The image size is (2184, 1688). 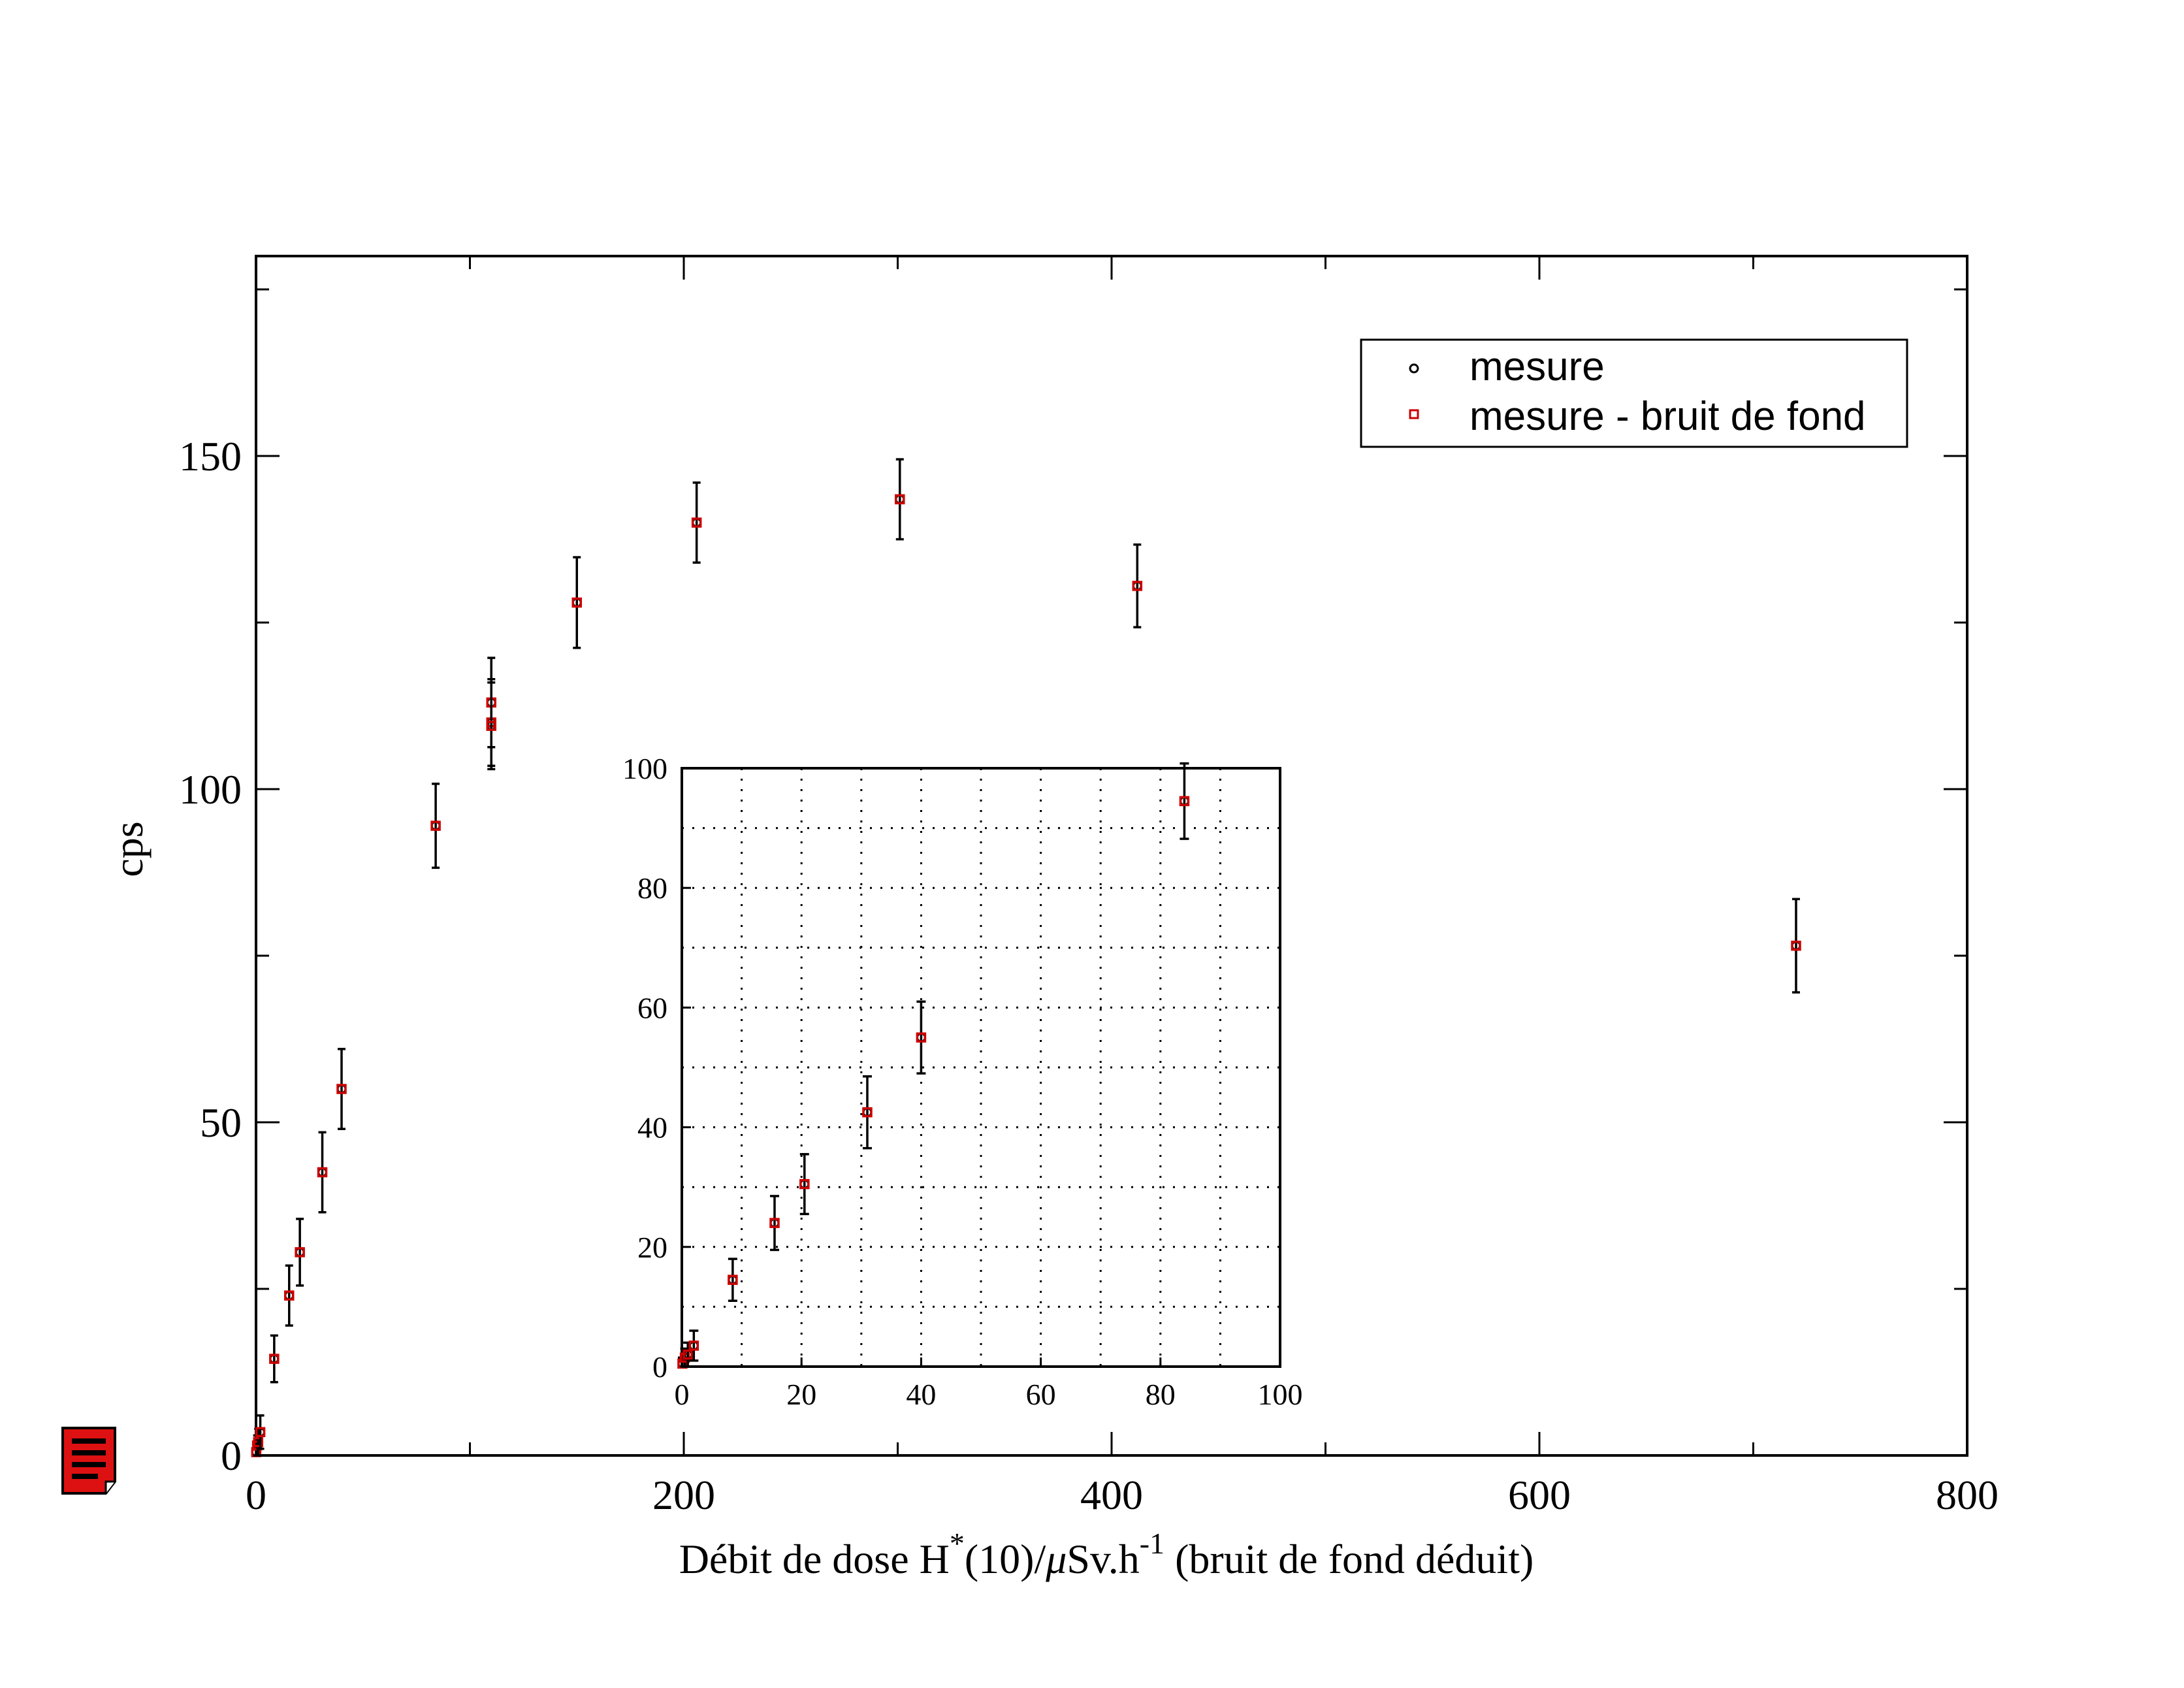 What do you see at coordinates (1967, 1495) in the screenshot?
I see `x-tick-label: 800` at bounding box center [1967, 1495].